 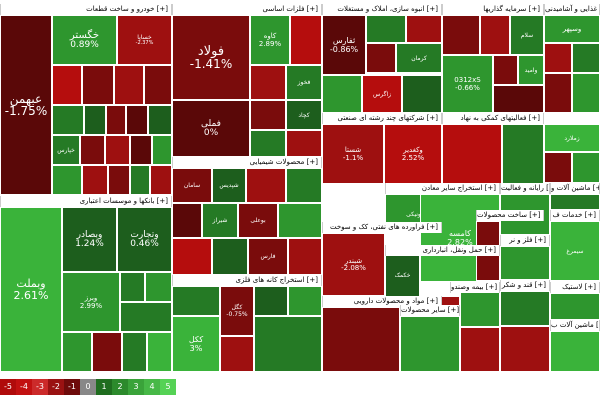 What do you see at coordinates (527, 35) in the screenshot?
I see `treemap-tile: سلام` at bounding box center [527, 35].